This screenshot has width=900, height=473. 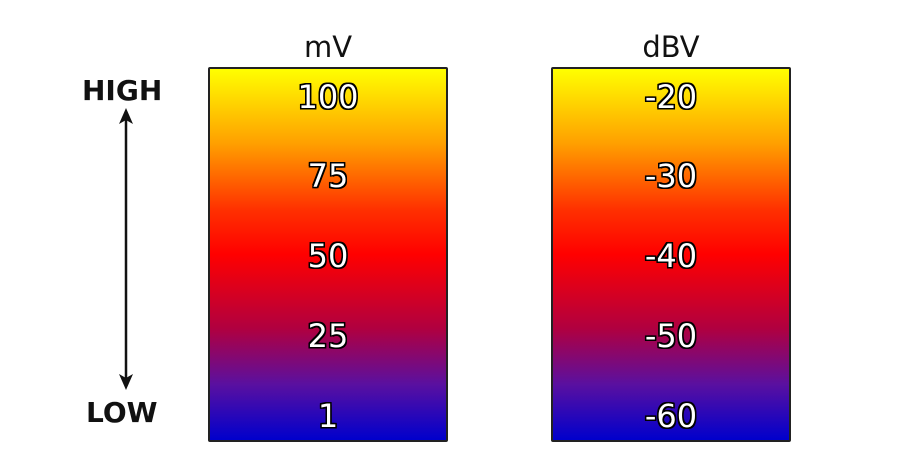 I want to click on mv-value: 100, so click(x=328, y=97).